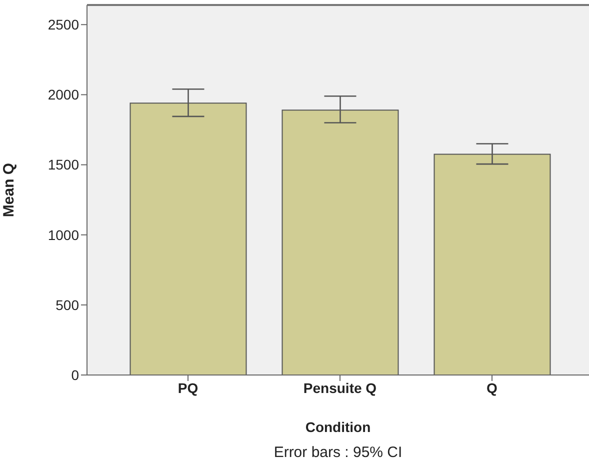  I want to click on x-tick-label: Q, so click(492, 388).